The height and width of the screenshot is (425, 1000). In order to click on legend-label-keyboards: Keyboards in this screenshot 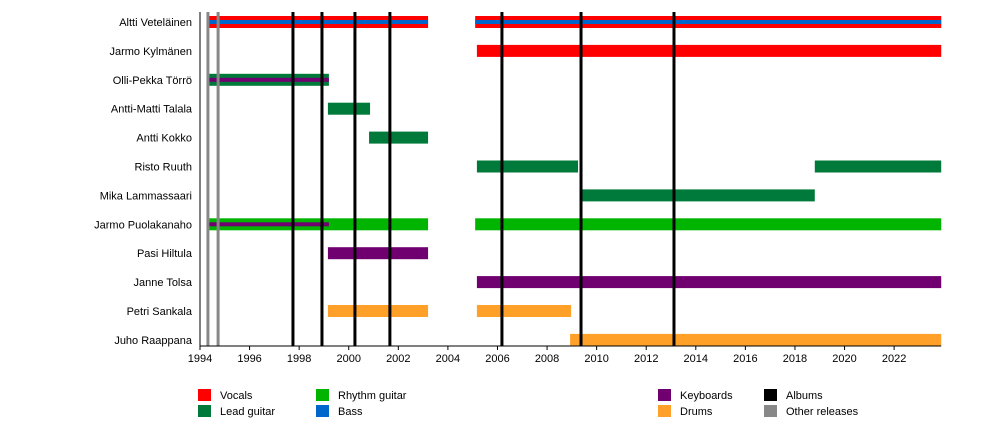, I will do `click(706, 396)`.